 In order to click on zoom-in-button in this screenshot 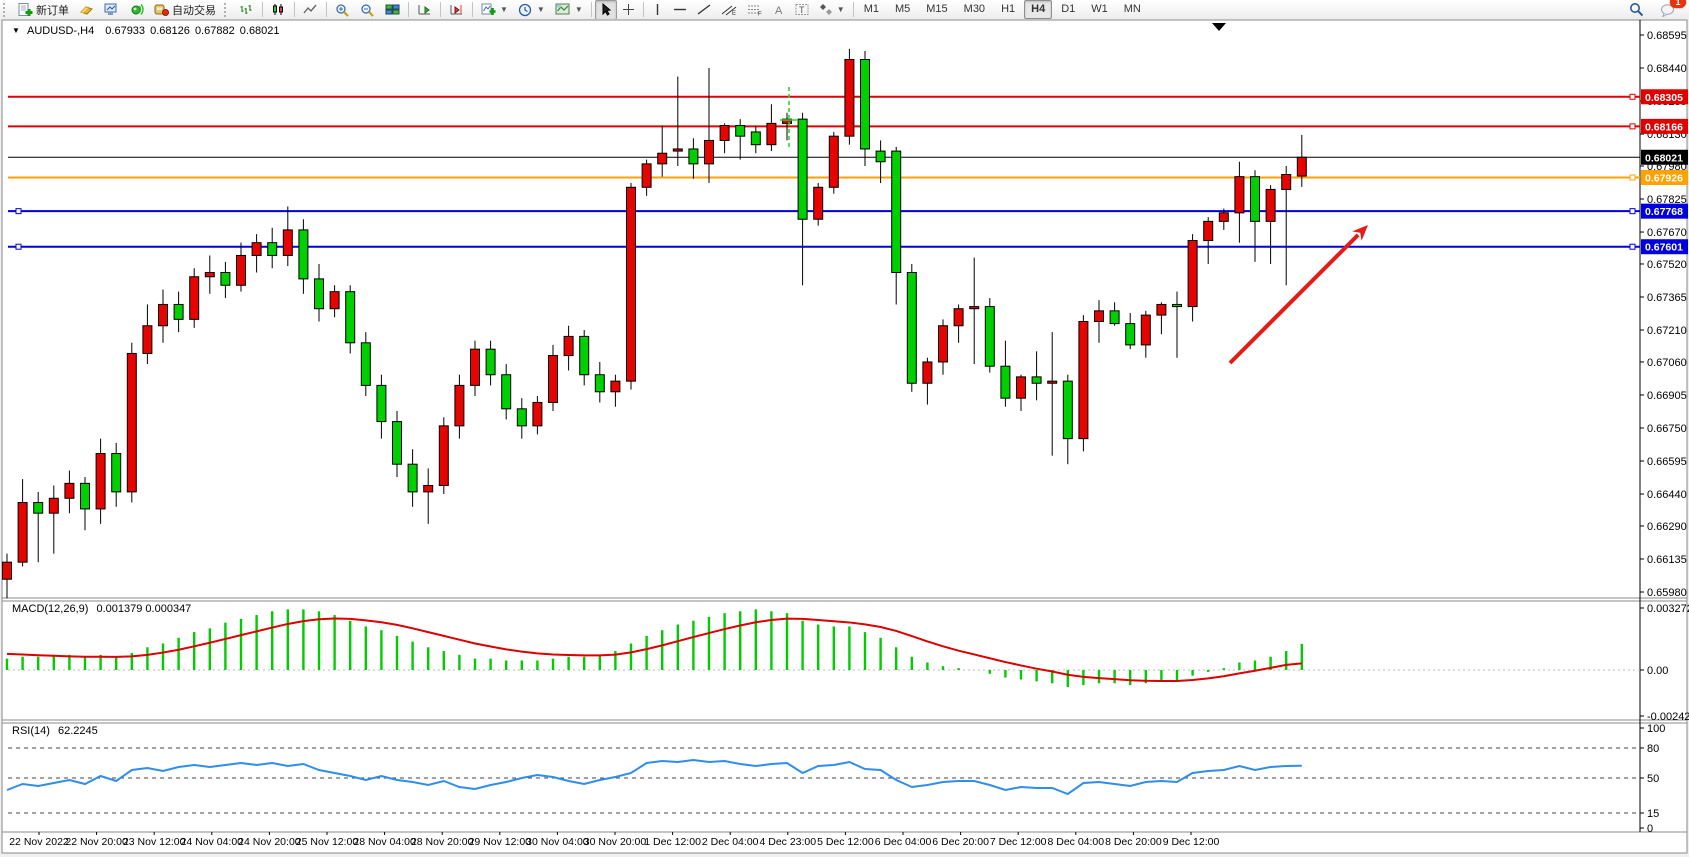, I will do `click(342, 10)`.